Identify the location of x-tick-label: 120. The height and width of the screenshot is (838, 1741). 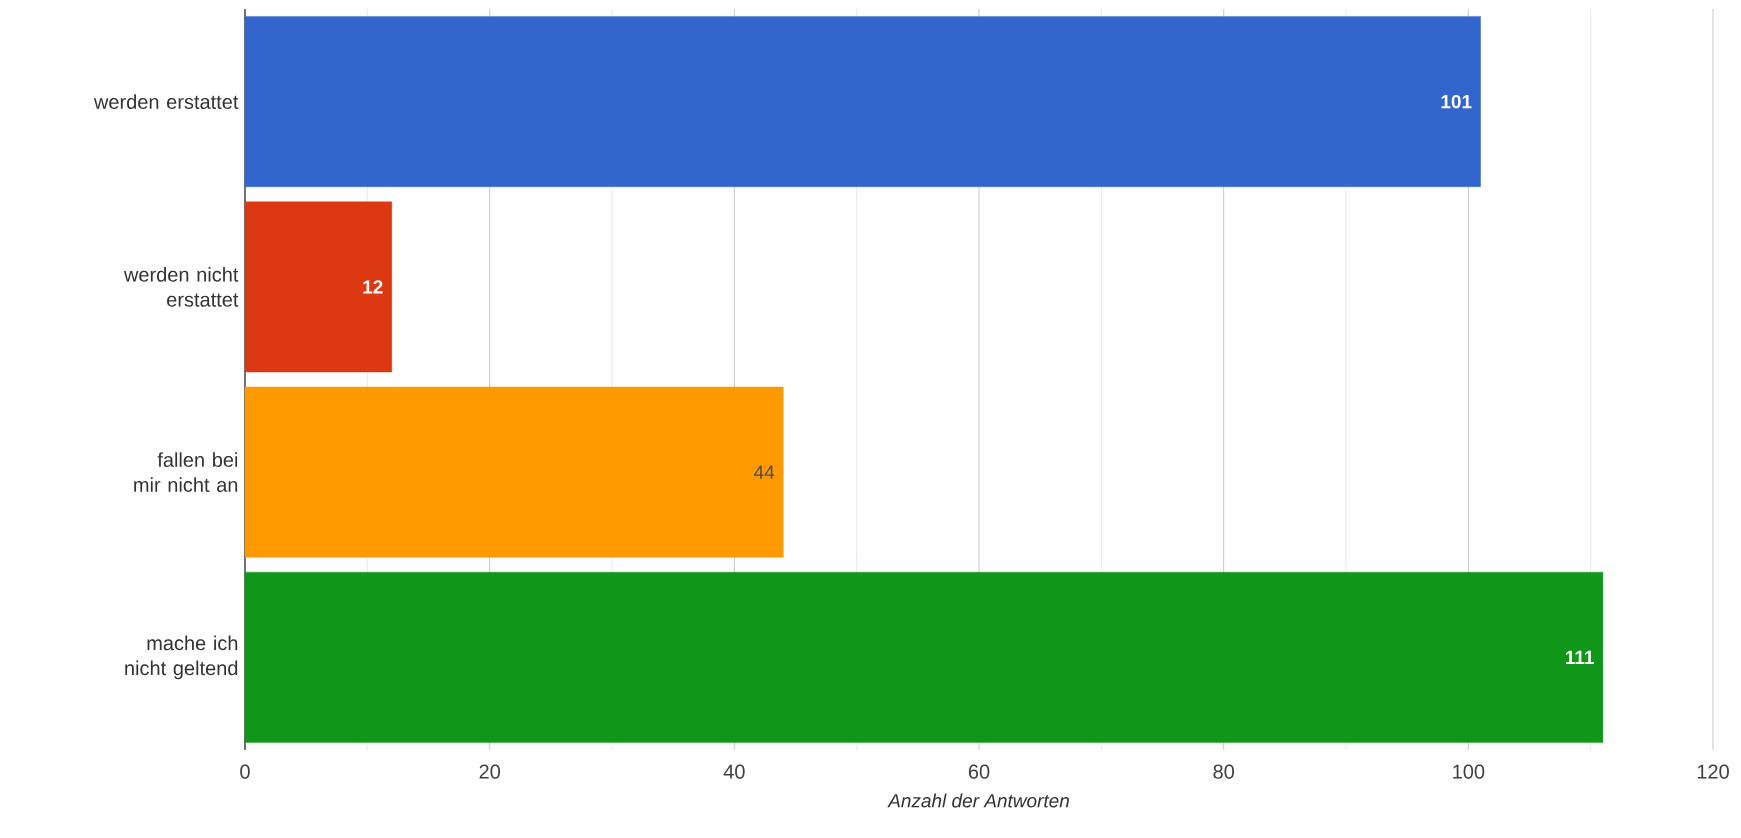
(1713, 771).